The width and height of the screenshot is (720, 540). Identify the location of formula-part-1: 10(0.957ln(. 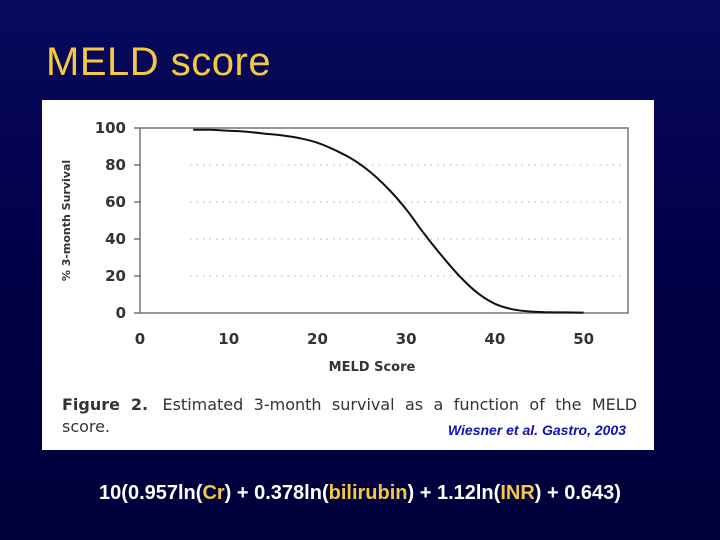
(151, 493).